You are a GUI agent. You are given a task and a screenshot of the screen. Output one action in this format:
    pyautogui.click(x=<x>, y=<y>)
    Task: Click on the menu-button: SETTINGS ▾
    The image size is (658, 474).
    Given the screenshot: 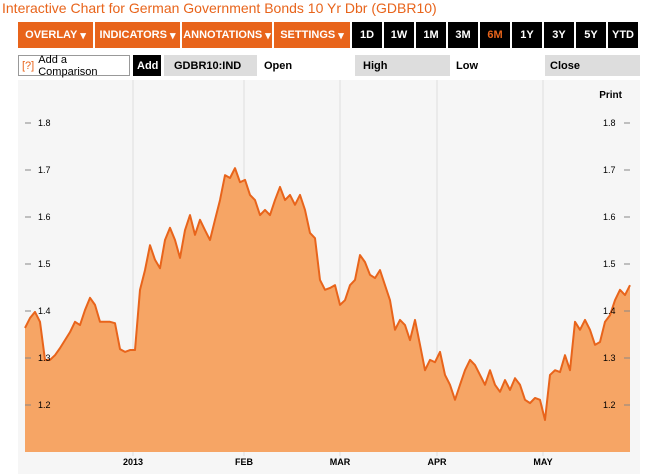 What is the action you would take?
    pyautogui.click(x=312, y=35)
    